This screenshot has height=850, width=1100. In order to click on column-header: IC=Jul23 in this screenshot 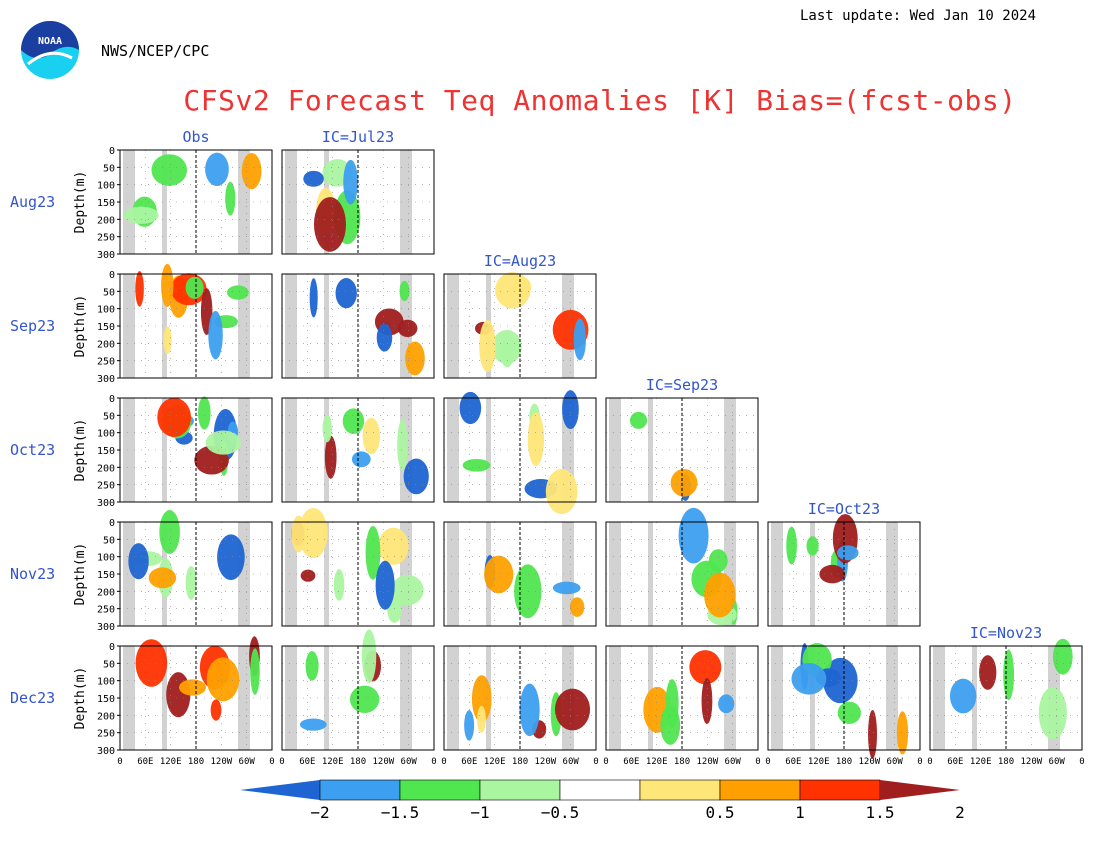, I will do `click(358, 137)`.